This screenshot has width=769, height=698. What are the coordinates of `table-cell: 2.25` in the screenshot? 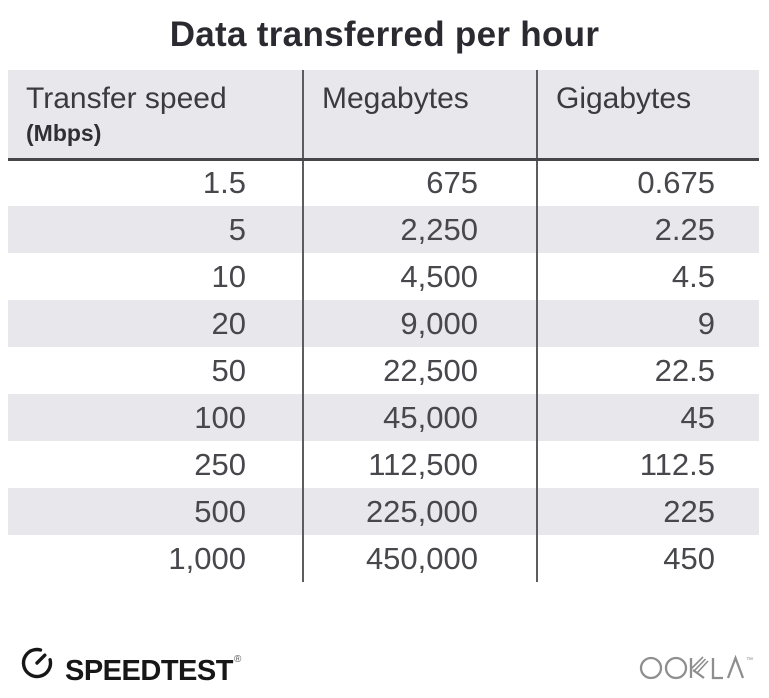 It's located at (647, 229).